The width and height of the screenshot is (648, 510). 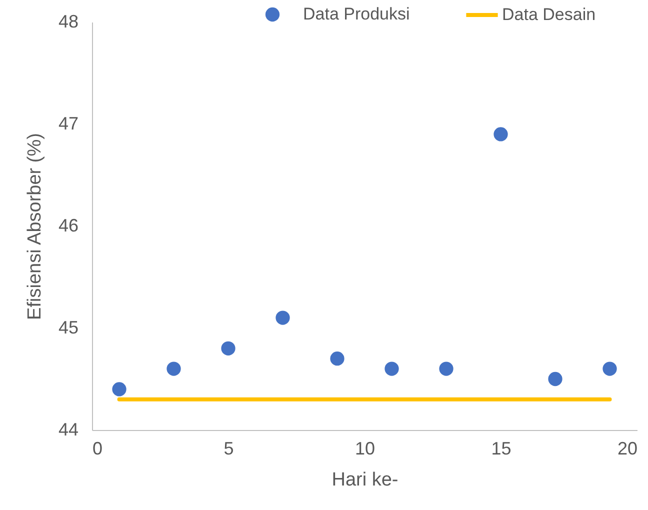 I want to click on y-tick-label: 48, so click(x=68, y=22).